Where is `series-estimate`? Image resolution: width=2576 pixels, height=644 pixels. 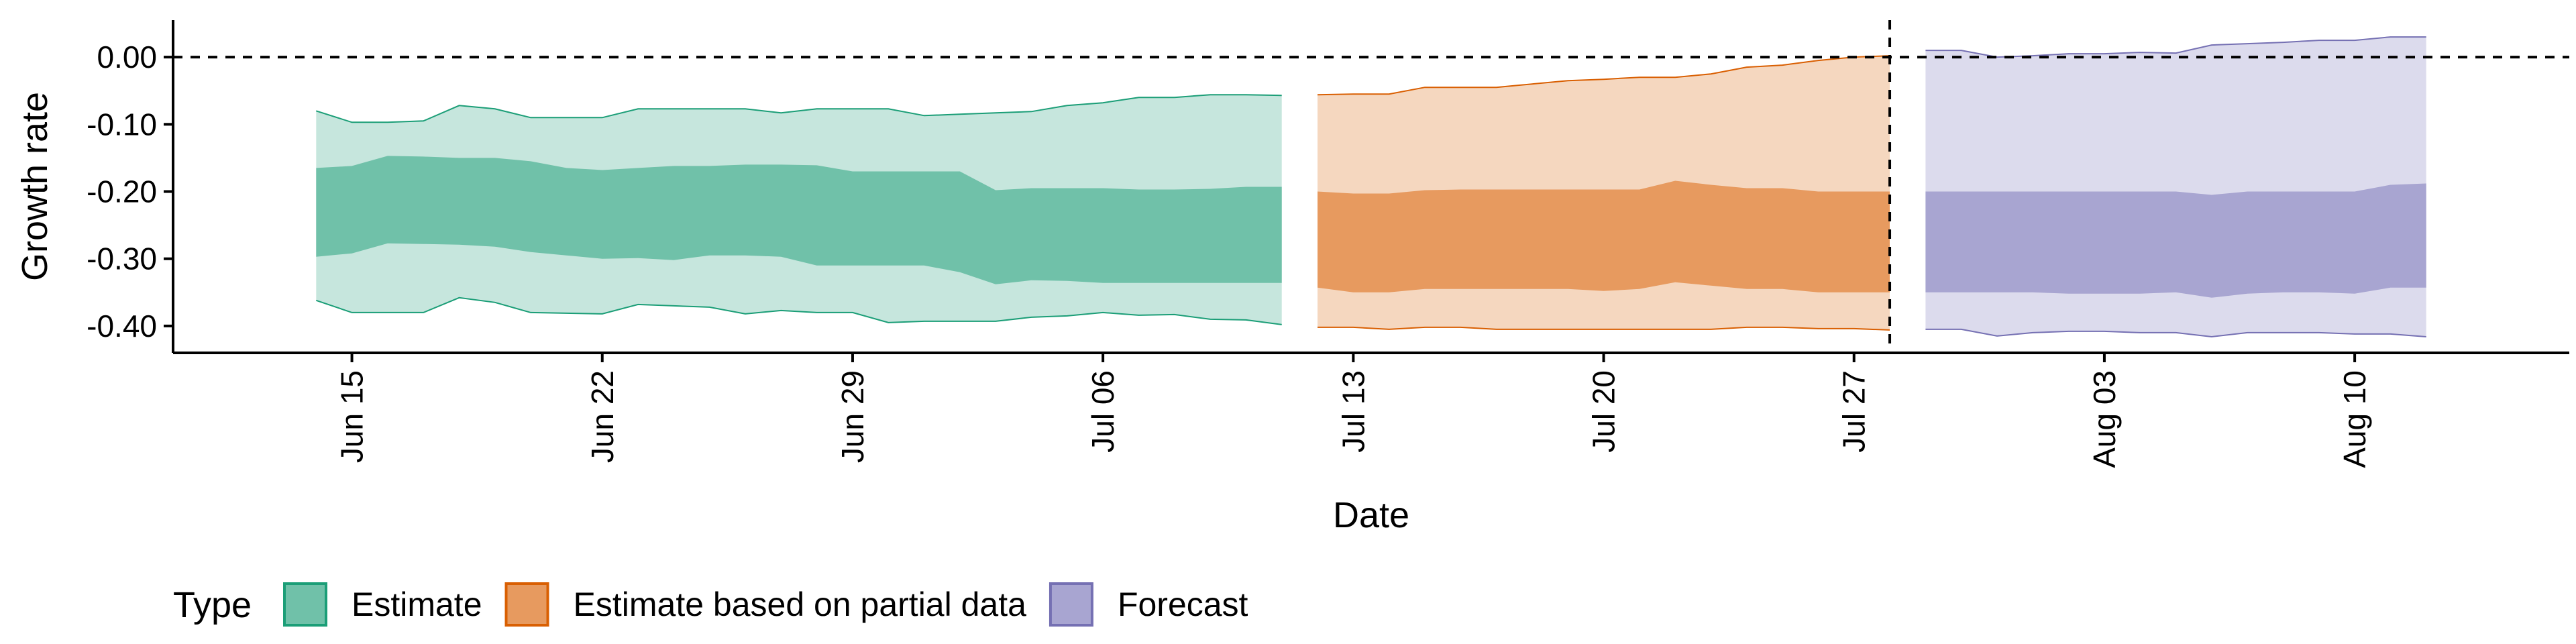
series-estimate is located at coordinates (798, 209).